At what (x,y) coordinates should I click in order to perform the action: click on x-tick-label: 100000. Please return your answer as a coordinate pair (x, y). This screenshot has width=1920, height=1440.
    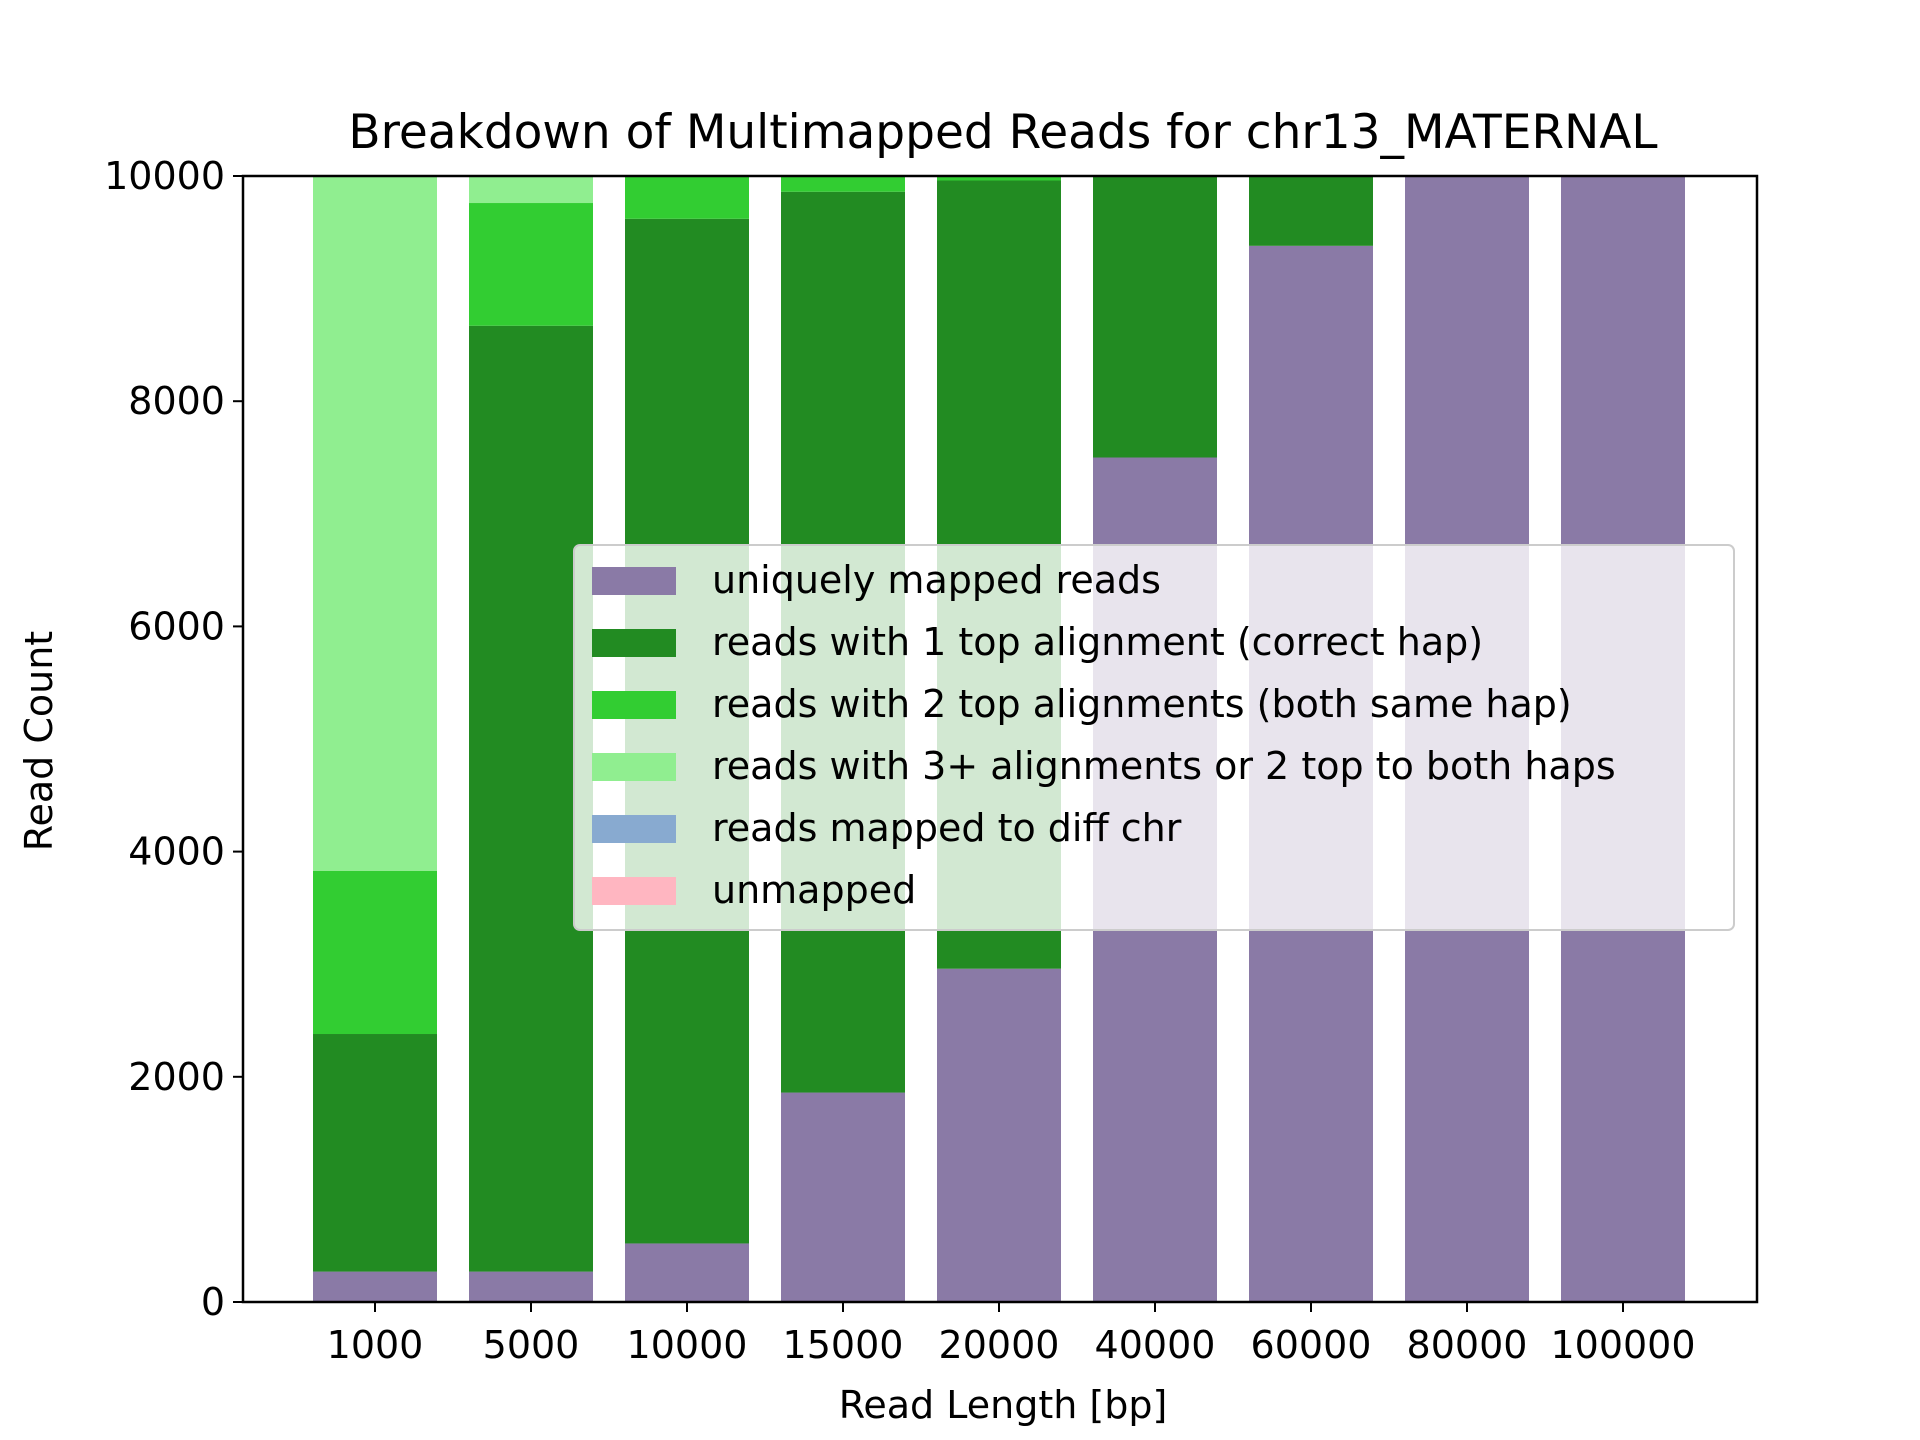
    Looking at the image, I should click on (1622, 1345).